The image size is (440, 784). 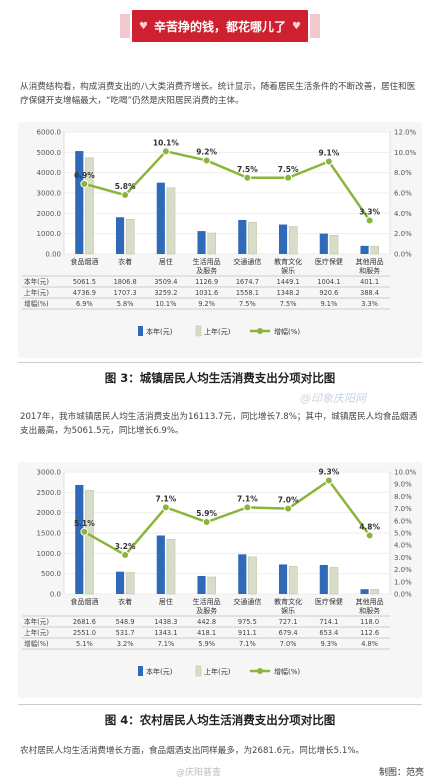 I want to click on table-cell: 1707.3, so click(x=125, y=293).